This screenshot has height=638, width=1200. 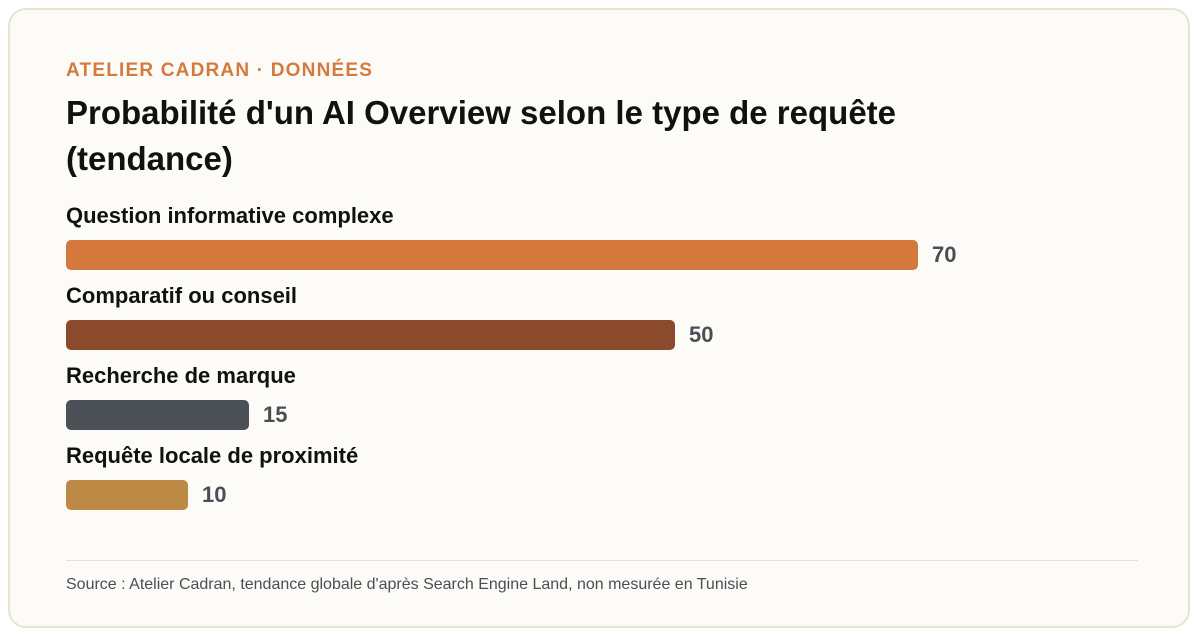 What do you see at coordinates (212, 455) in the screenshot?
I see `bar-category-label: Requête locale de proximité` at bounding box center [212, 455].